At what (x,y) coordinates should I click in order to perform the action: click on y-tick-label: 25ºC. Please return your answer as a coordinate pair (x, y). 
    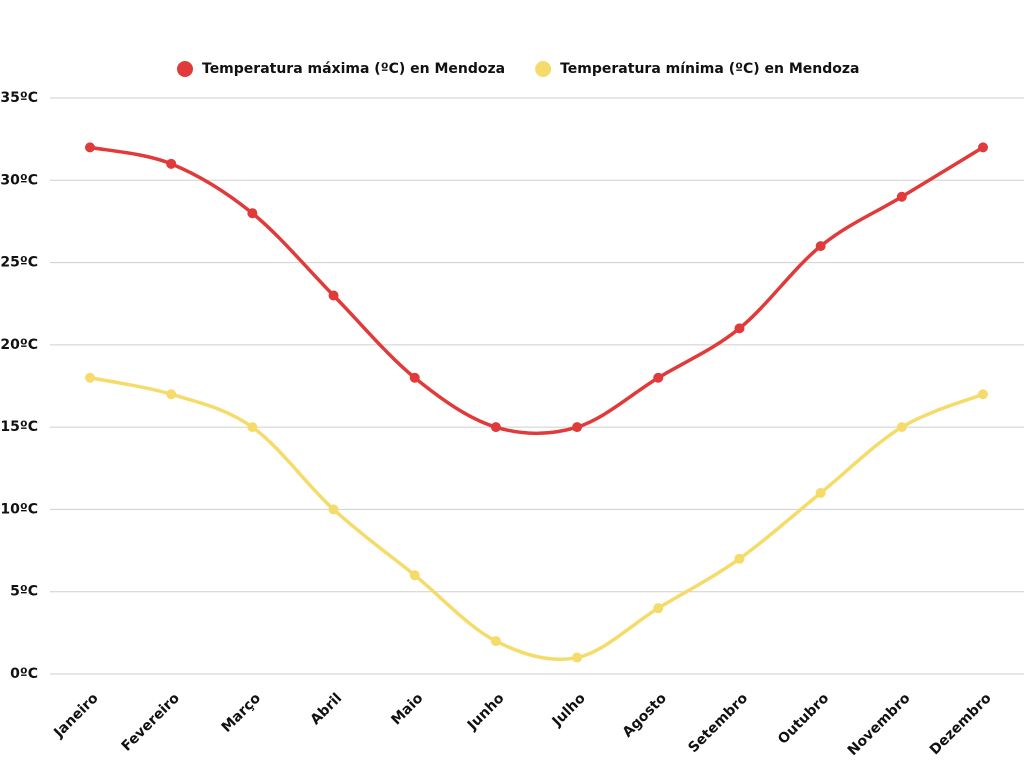
    Looking at the image, I should click on (19, 263).